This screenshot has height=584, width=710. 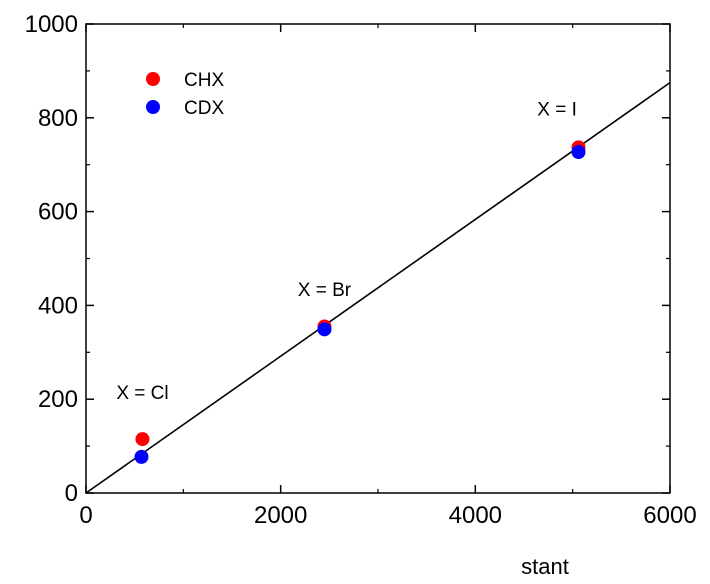 I want to click on x-tick-label: 4000, so click(x=475, y=515).